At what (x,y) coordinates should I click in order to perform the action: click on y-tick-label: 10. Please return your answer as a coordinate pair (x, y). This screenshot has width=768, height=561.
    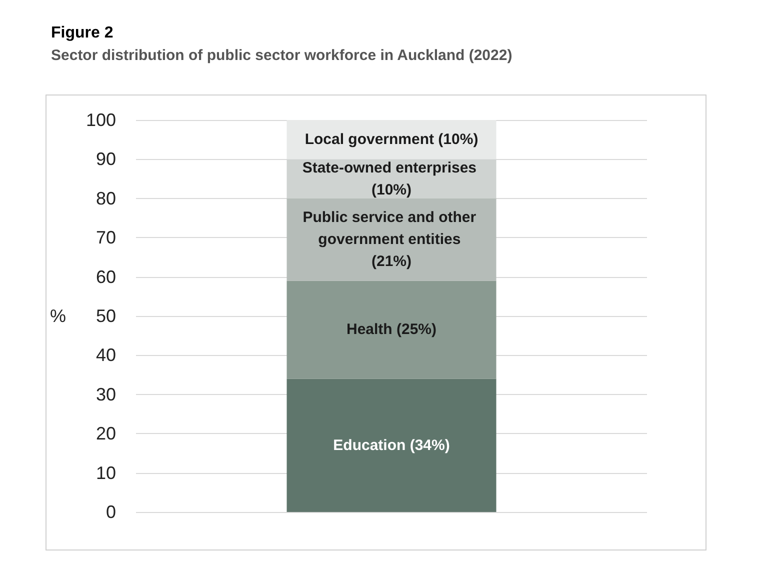
    Looking at the image, I should click on (106, 472).